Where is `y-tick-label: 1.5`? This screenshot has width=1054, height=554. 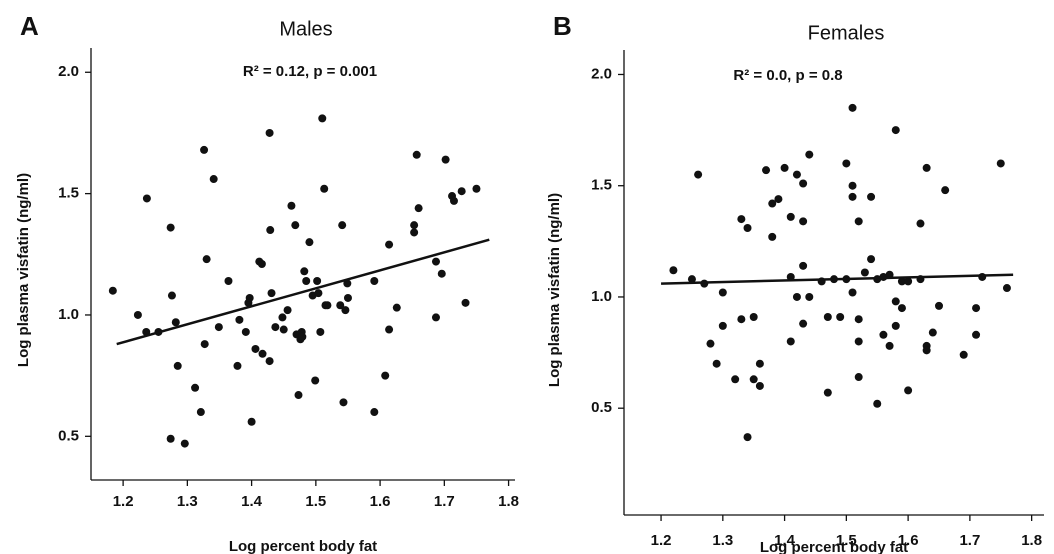 y-tick-label: 1.5 is located at coordinates (601, 185).